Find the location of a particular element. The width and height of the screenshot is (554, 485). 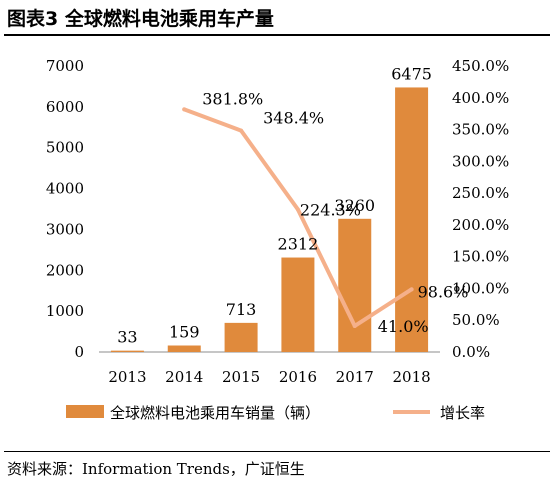

y-left-tick-label: 1000 is located at coordinates (65, 311).